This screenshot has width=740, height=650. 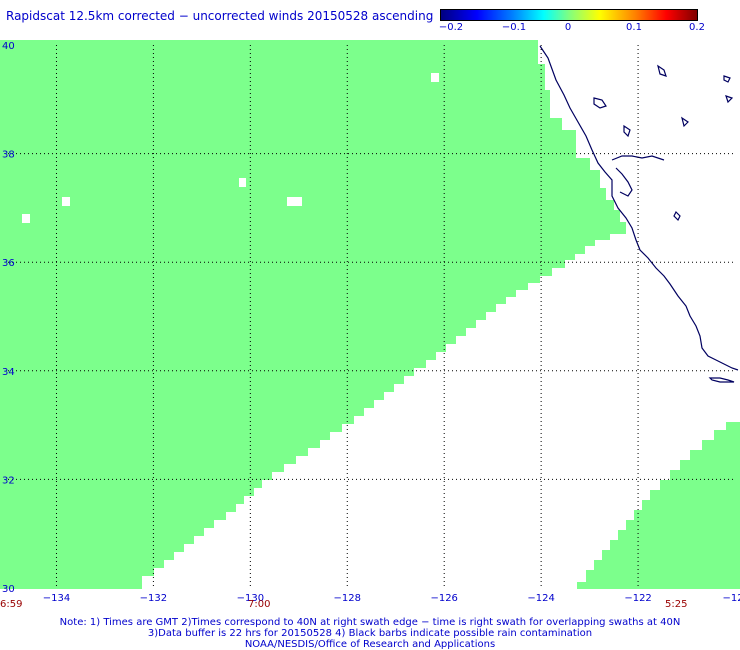 I want to click on colorbar-tick-label: 0, so click(x=568, y=27).